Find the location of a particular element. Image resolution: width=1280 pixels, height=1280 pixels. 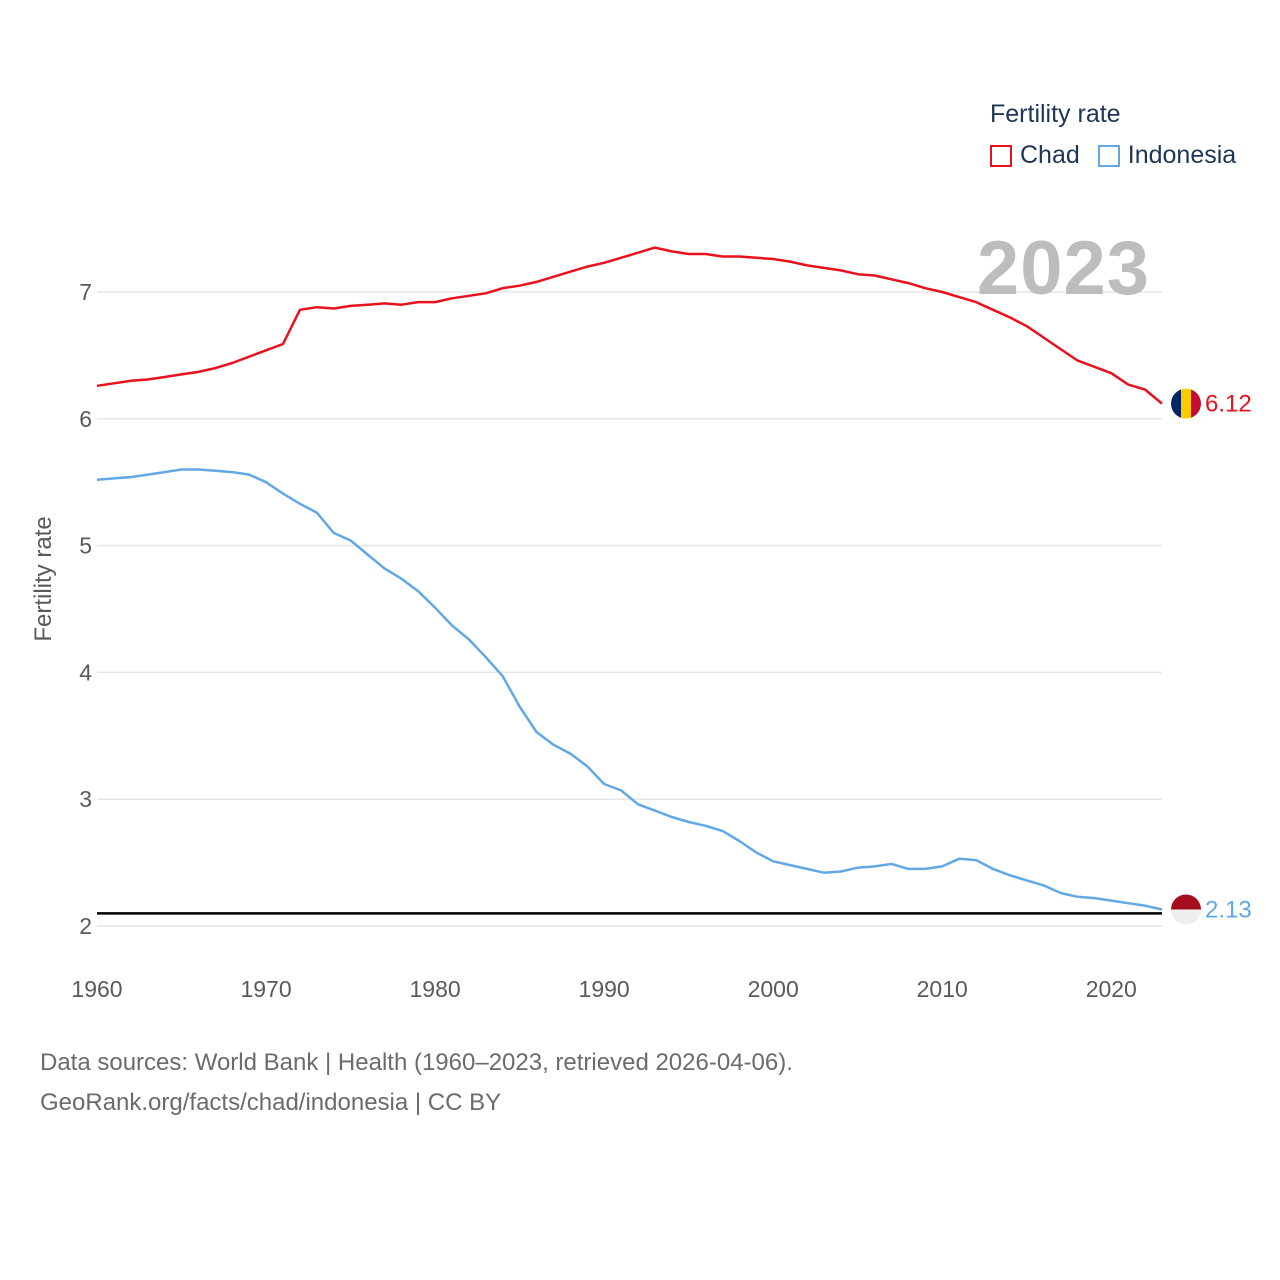

y-tick-2: 2 is located at coordinates (85, 926).